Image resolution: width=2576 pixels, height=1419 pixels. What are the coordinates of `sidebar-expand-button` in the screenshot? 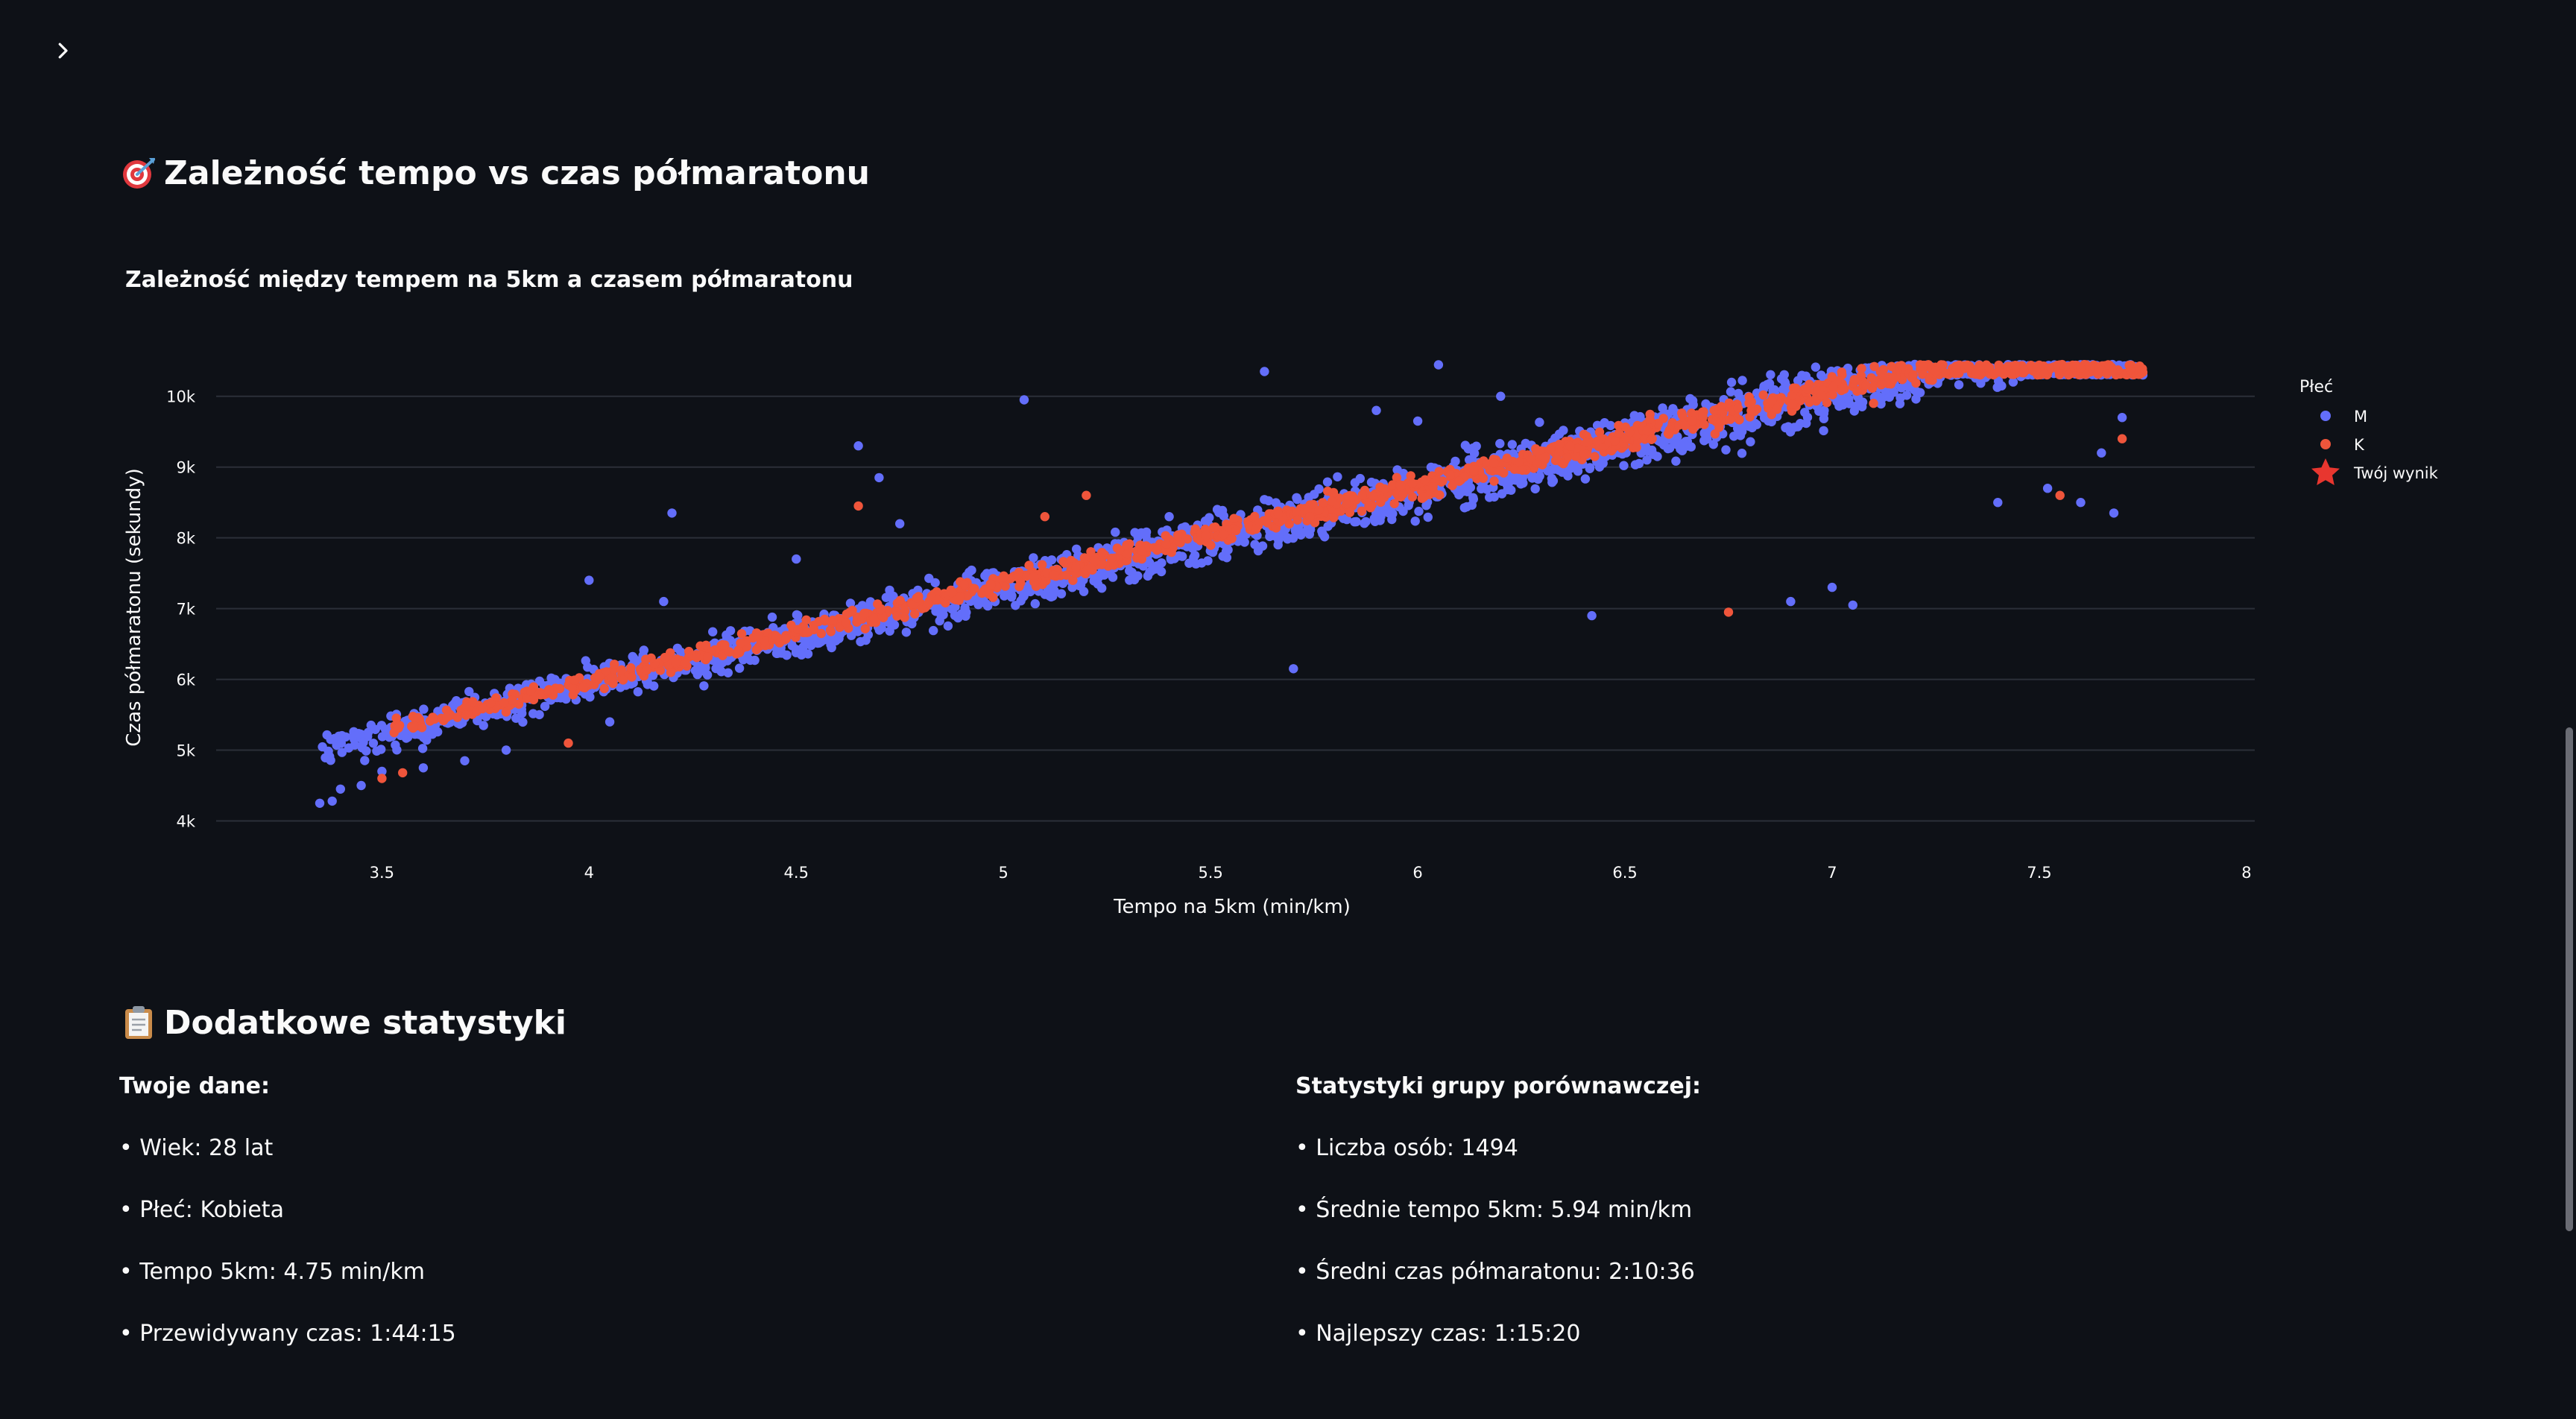 It's located at (62, 51).